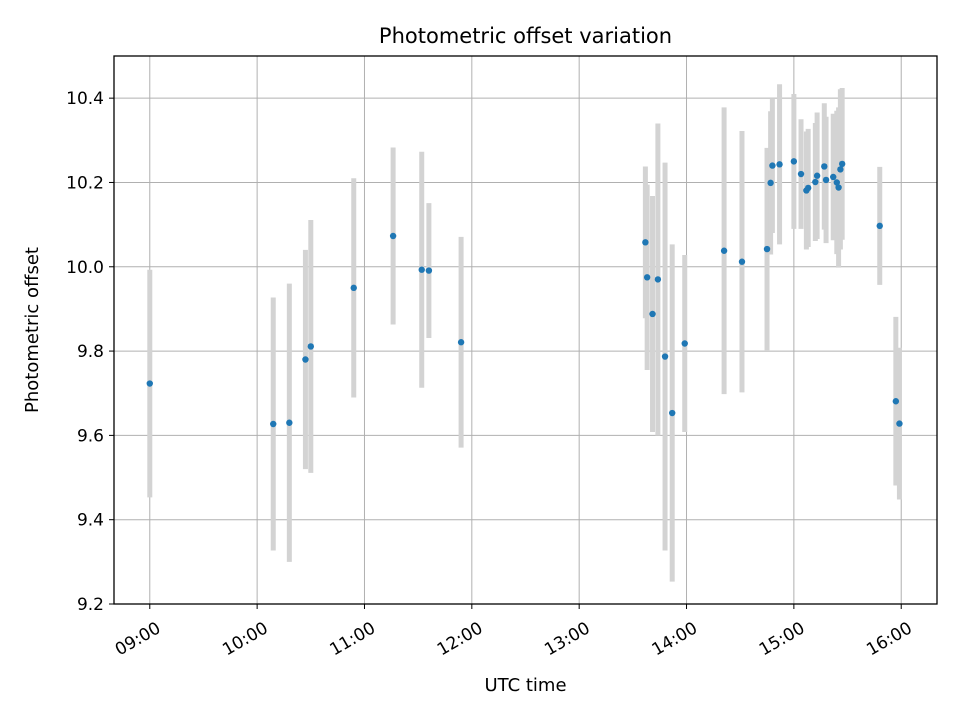 The height and width of the screenshot is (720, 960). Describe the element at coordinates (85, 99) in the screenshot. I see `y-tick-label: 10.4` at that location.